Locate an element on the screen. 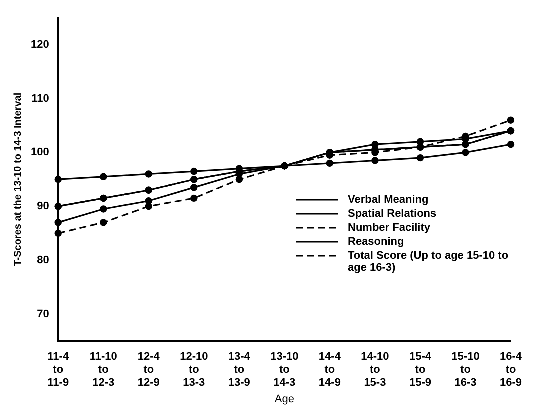 This screenshot has width=539, height=414. y-tick-label: 80 is located at coordinates (43, 260).